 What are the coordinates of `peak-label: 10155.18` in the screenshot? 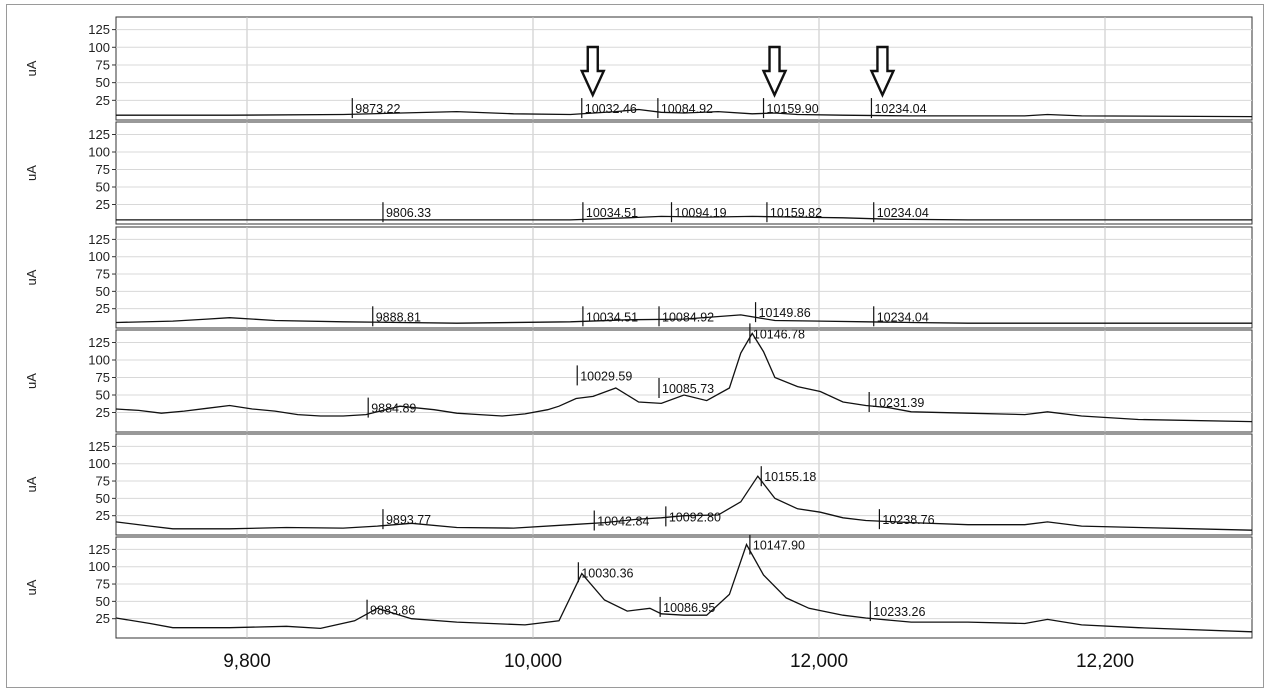 It's located at (790, 477).